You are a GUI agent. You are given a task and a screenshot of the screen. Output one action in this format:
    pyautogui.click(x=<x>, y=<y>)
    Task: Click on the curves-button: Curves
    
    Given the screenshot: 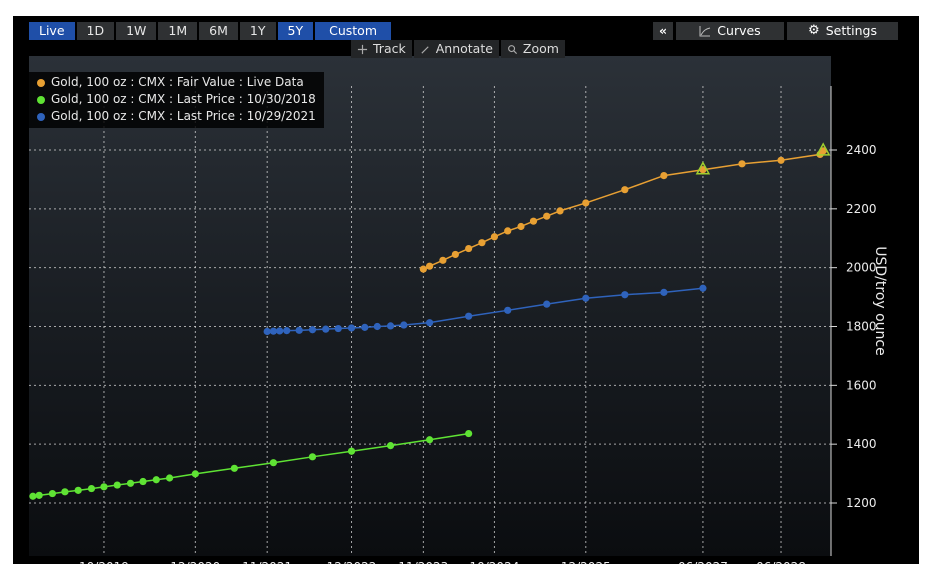 What is the action you would take?
    pyautogui.click(x=730, y=31)
    